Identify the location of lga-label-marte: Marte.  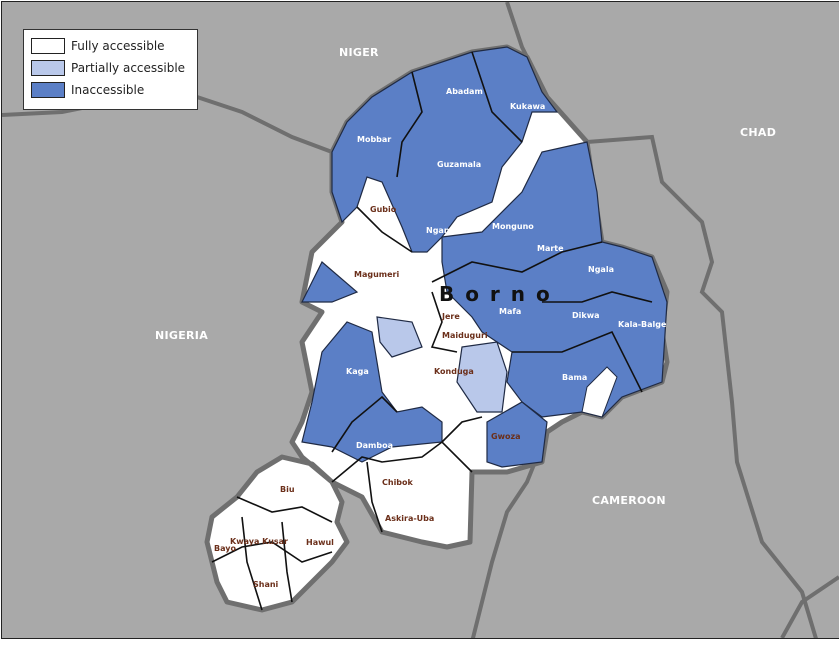
(550, 248).